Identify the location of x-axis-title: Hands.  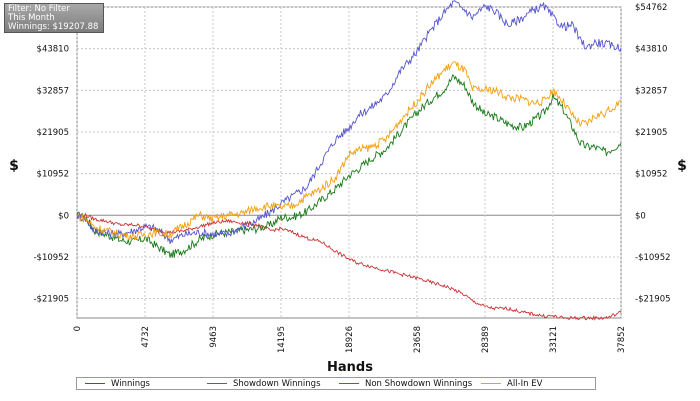
(350, 367).